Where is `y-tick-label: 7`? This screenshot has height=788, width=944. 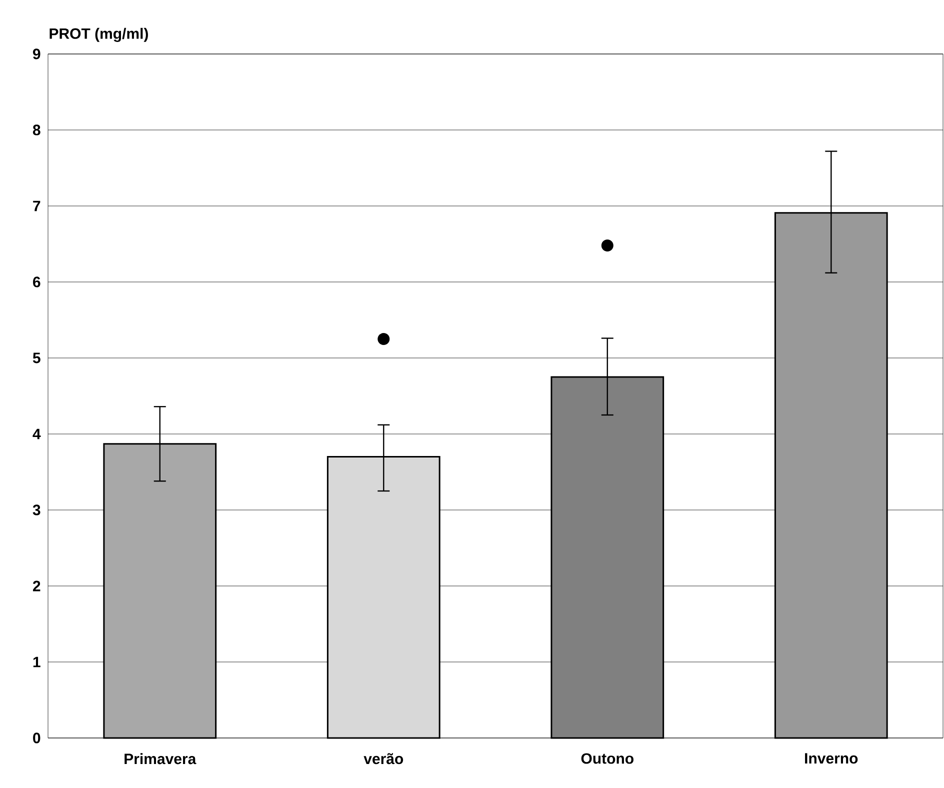
y-tick-label: 7 is located at coordinates (36, 206).